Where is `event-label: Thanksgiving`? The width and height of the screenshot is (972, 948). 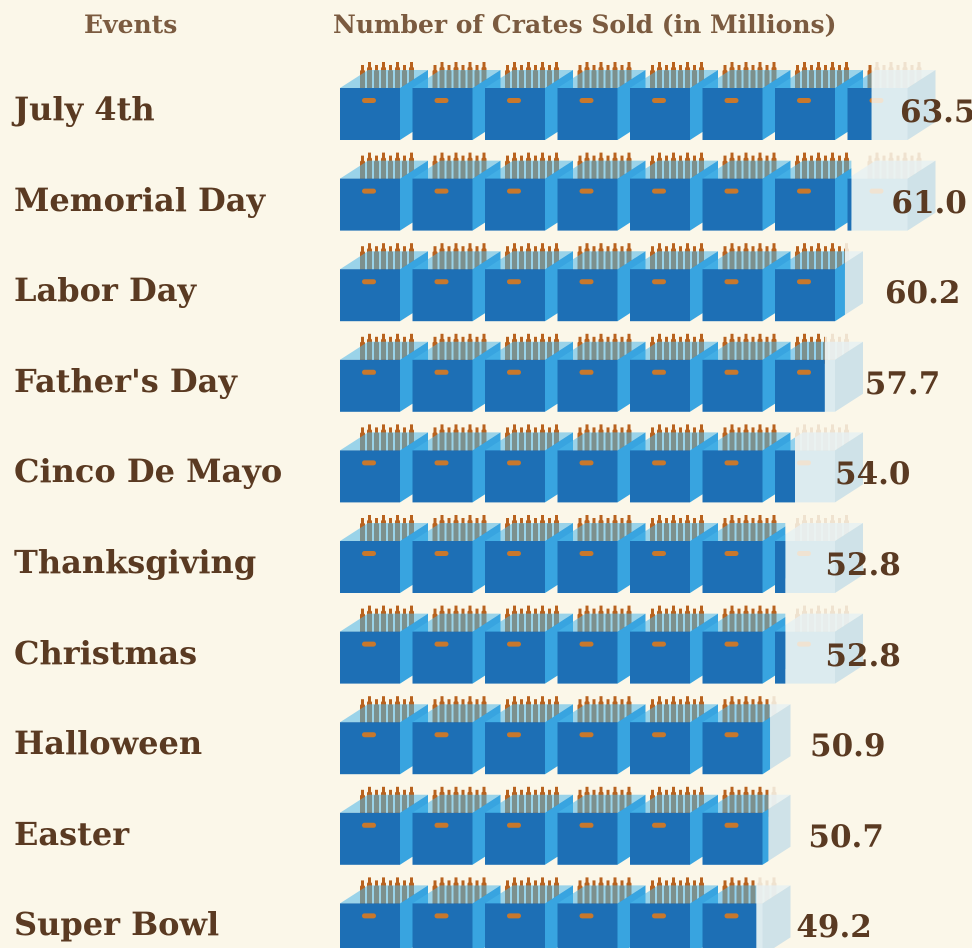 event-label: Thanksgiving is located at coordinates (135, 562).